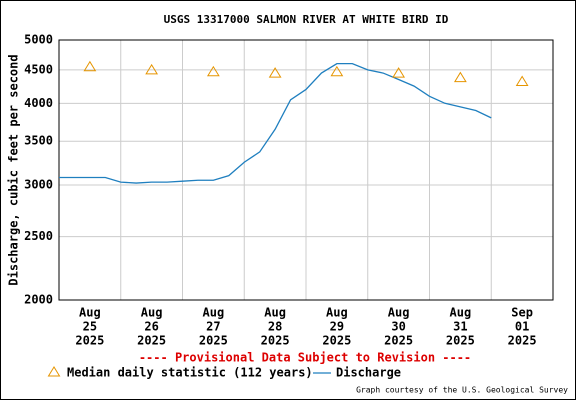 The image size is (576, 400). I want to click on y-tick-label: 4500, so click(38, 69).